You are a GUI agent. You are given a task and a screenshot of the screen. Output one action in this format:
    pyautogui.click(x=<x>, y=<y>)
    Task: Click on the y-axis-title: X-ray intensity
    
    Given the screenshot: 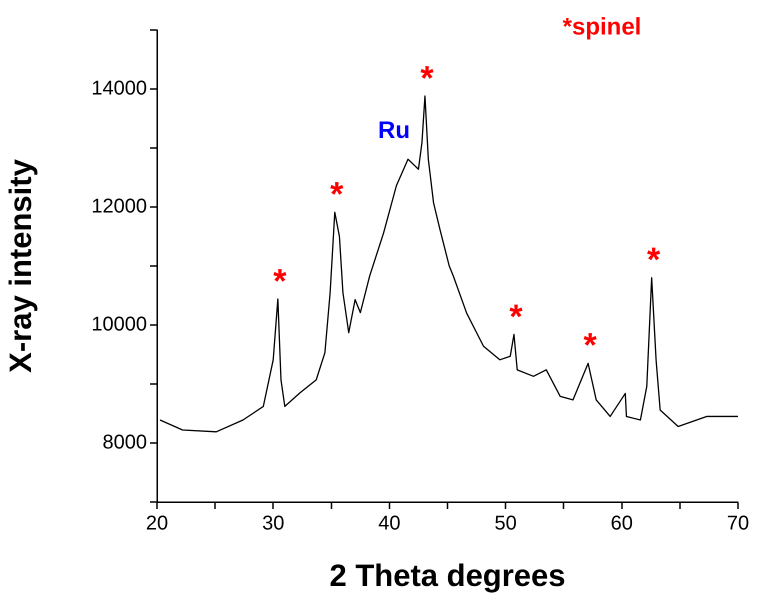 What is the action you would take?
    pyautogui.click(x=20, y=265)
    